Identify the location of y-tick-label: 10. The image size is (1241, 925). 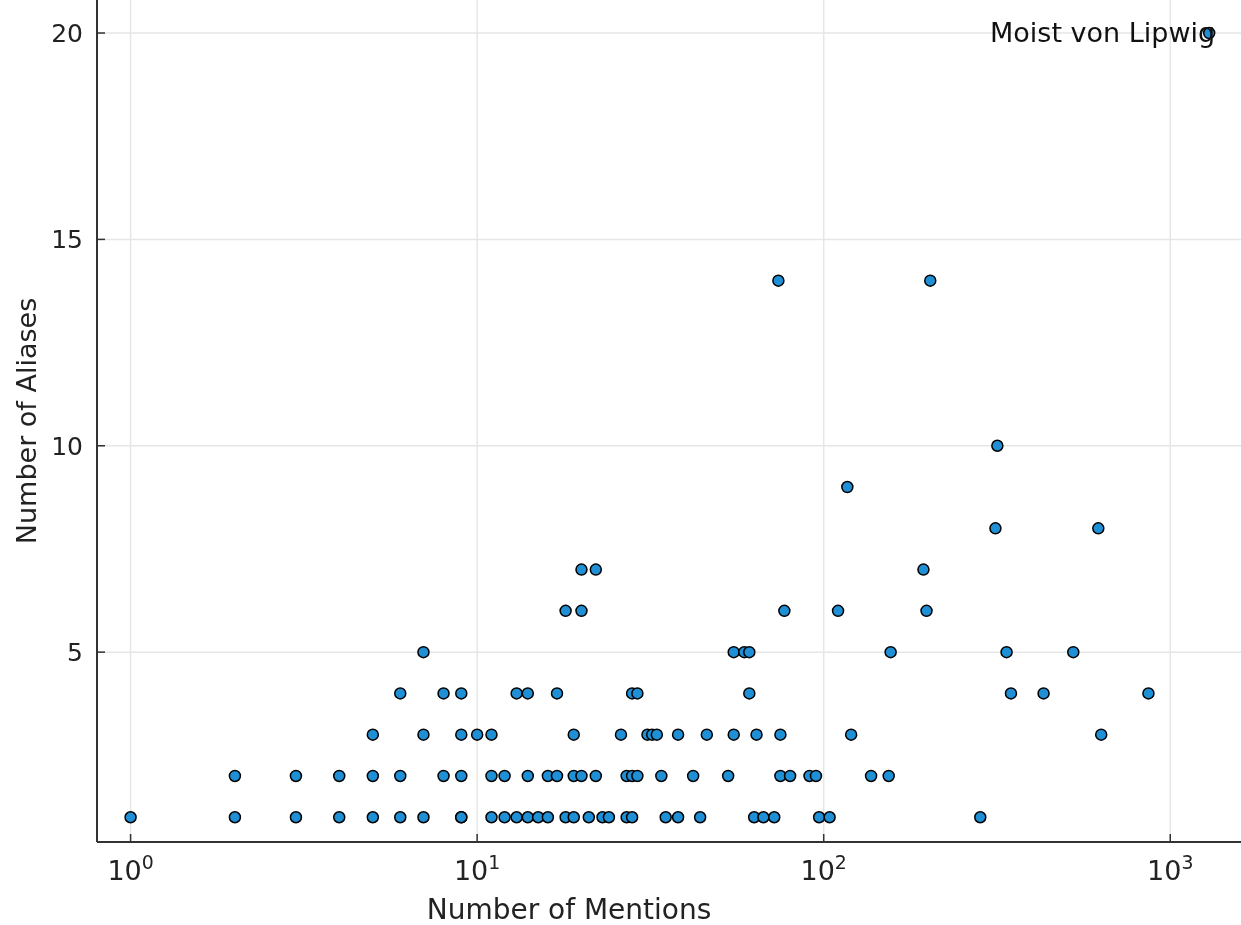
(67, 446).